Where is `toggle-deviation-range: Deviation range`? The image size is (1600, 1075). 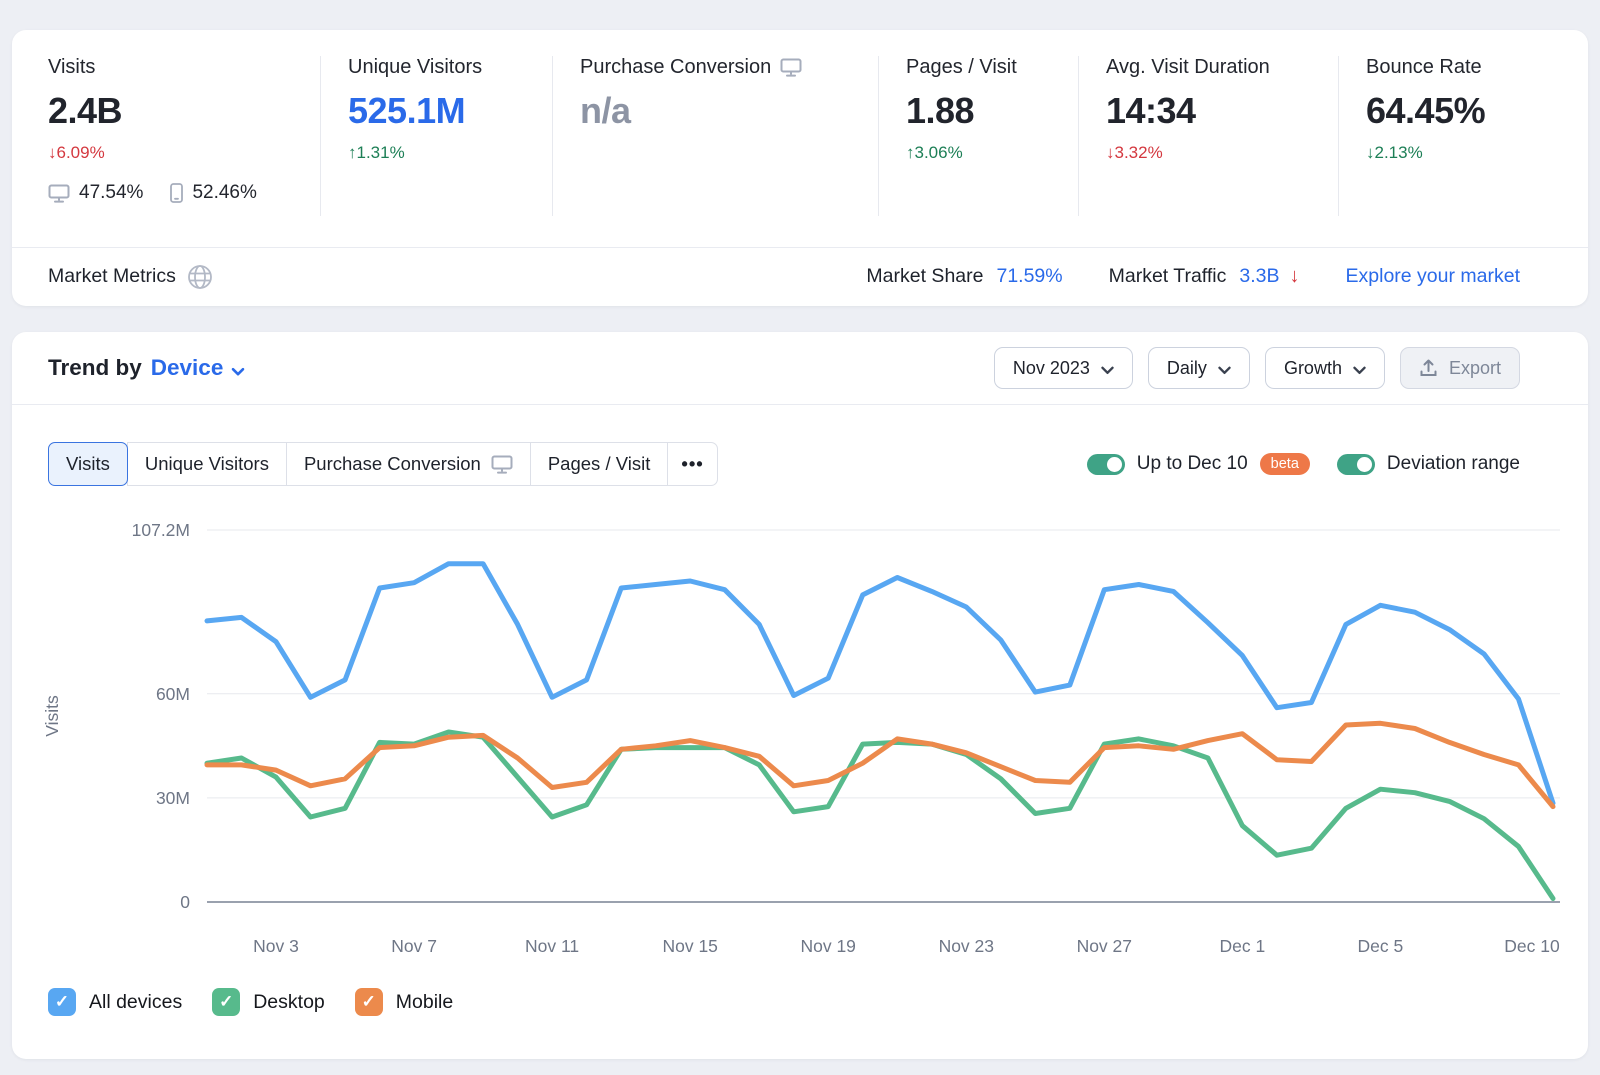 toggle-deviation-range: Deviation range is located at coordinates (1428, 464).